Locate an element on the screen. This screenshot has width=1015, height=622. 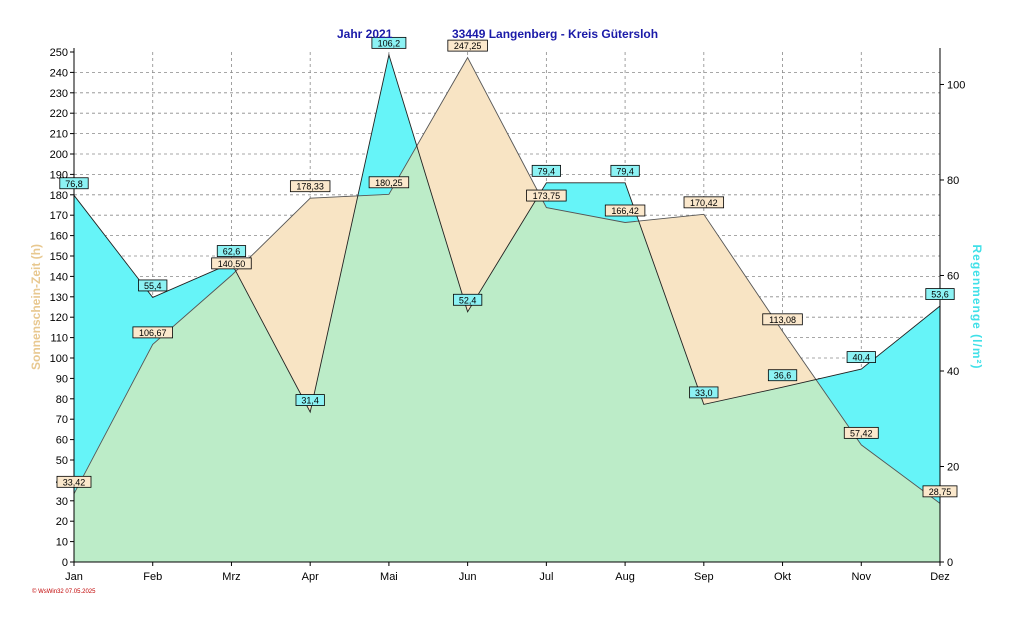
y-left-tick-label: 170 is located at coordinates (59, 216).